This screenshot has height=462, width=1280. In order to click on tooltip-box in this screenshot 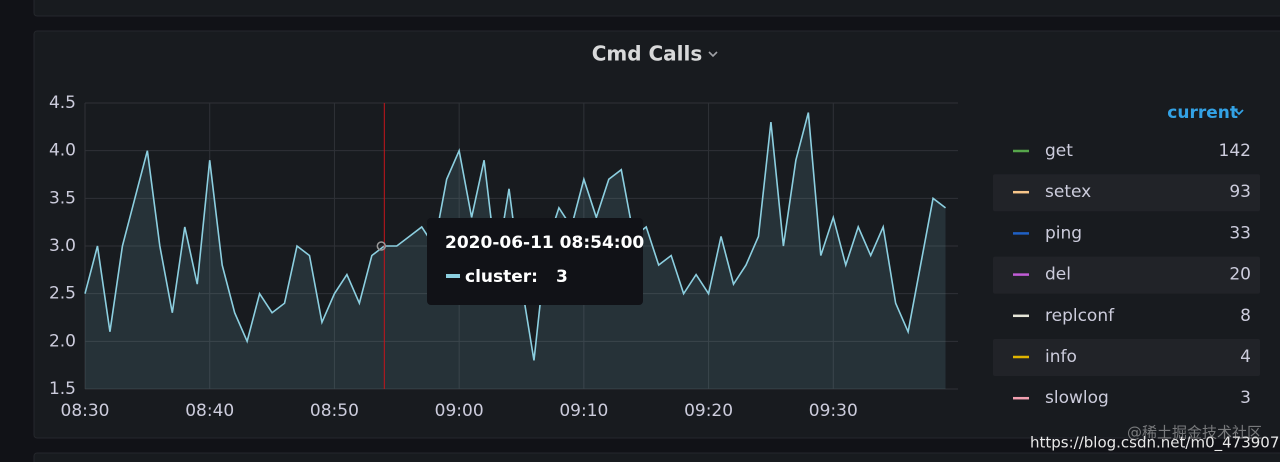, I will do `click(535, 261)`.